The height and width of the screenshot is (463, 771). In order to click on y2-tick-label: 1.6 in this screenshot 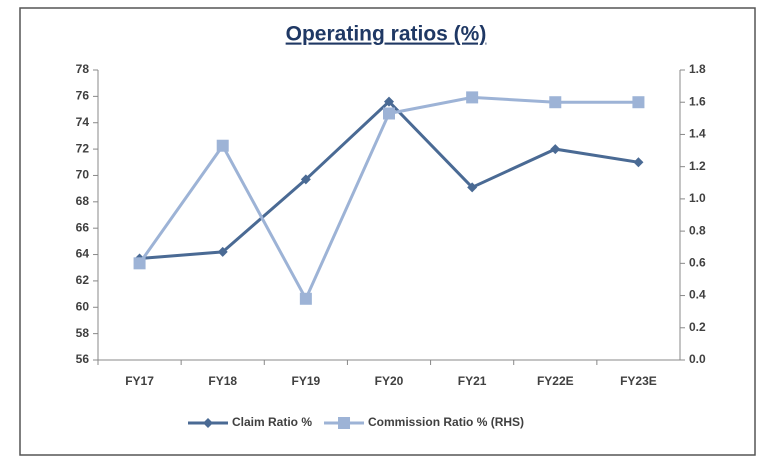, I will do `click(697, 101)`.